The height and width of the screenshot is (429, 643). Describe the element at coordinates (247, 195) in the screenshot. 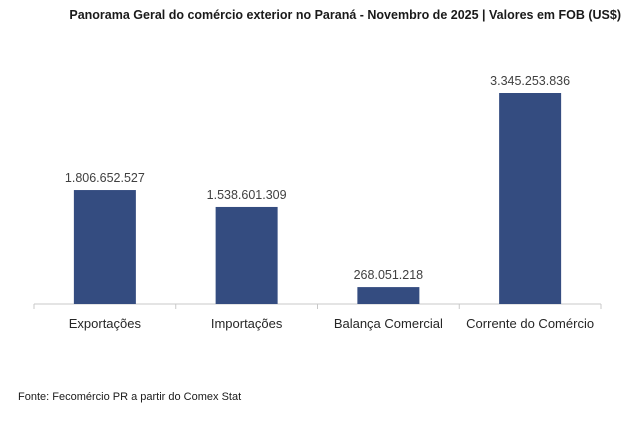

I see `data-label-1: 1.538.601.309` at that location.